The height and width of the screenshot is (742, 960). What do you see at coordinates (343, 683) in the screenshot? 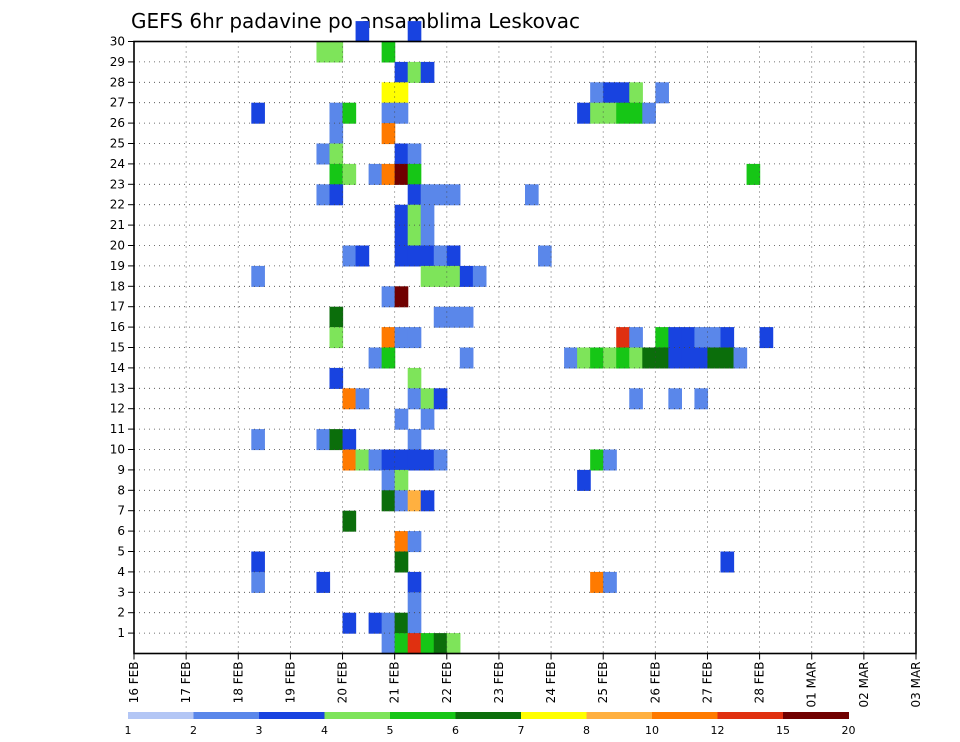
I see `x-tick-label: 20 FEB` at bounding box center [343, 683].